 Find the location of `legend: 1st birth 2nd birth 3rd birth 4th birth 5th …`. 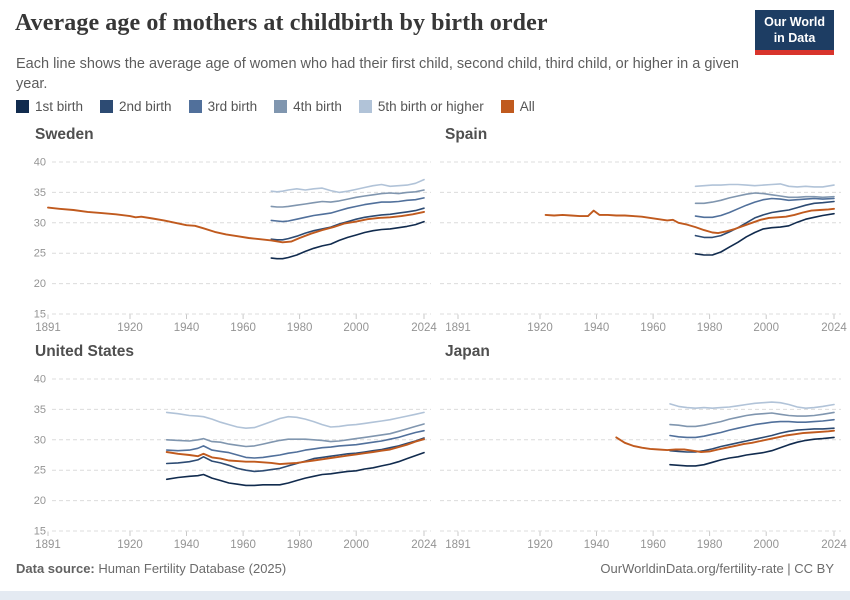

legend: 1st birth 2nd birth 3rd birth 4th birth 5th … is located at coordinates (275, 106).